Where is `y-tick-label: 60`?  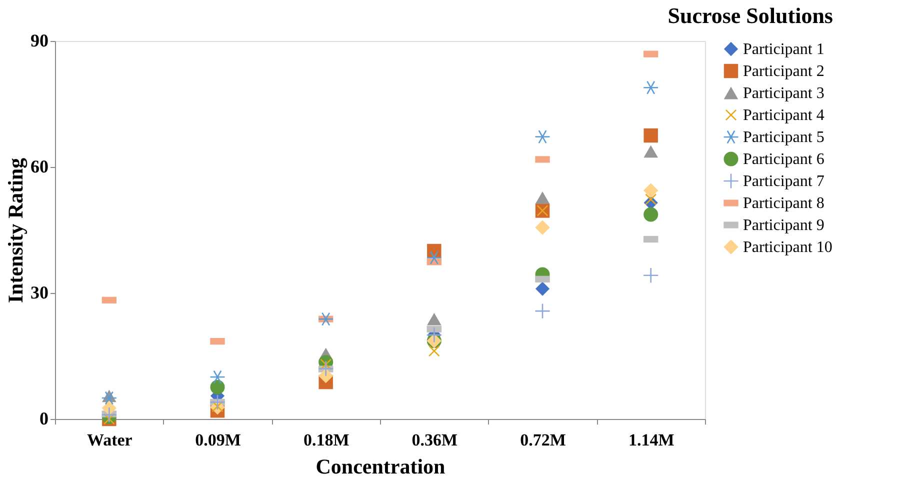
y-tick-label: 60 is located at coordinates (39, 166).